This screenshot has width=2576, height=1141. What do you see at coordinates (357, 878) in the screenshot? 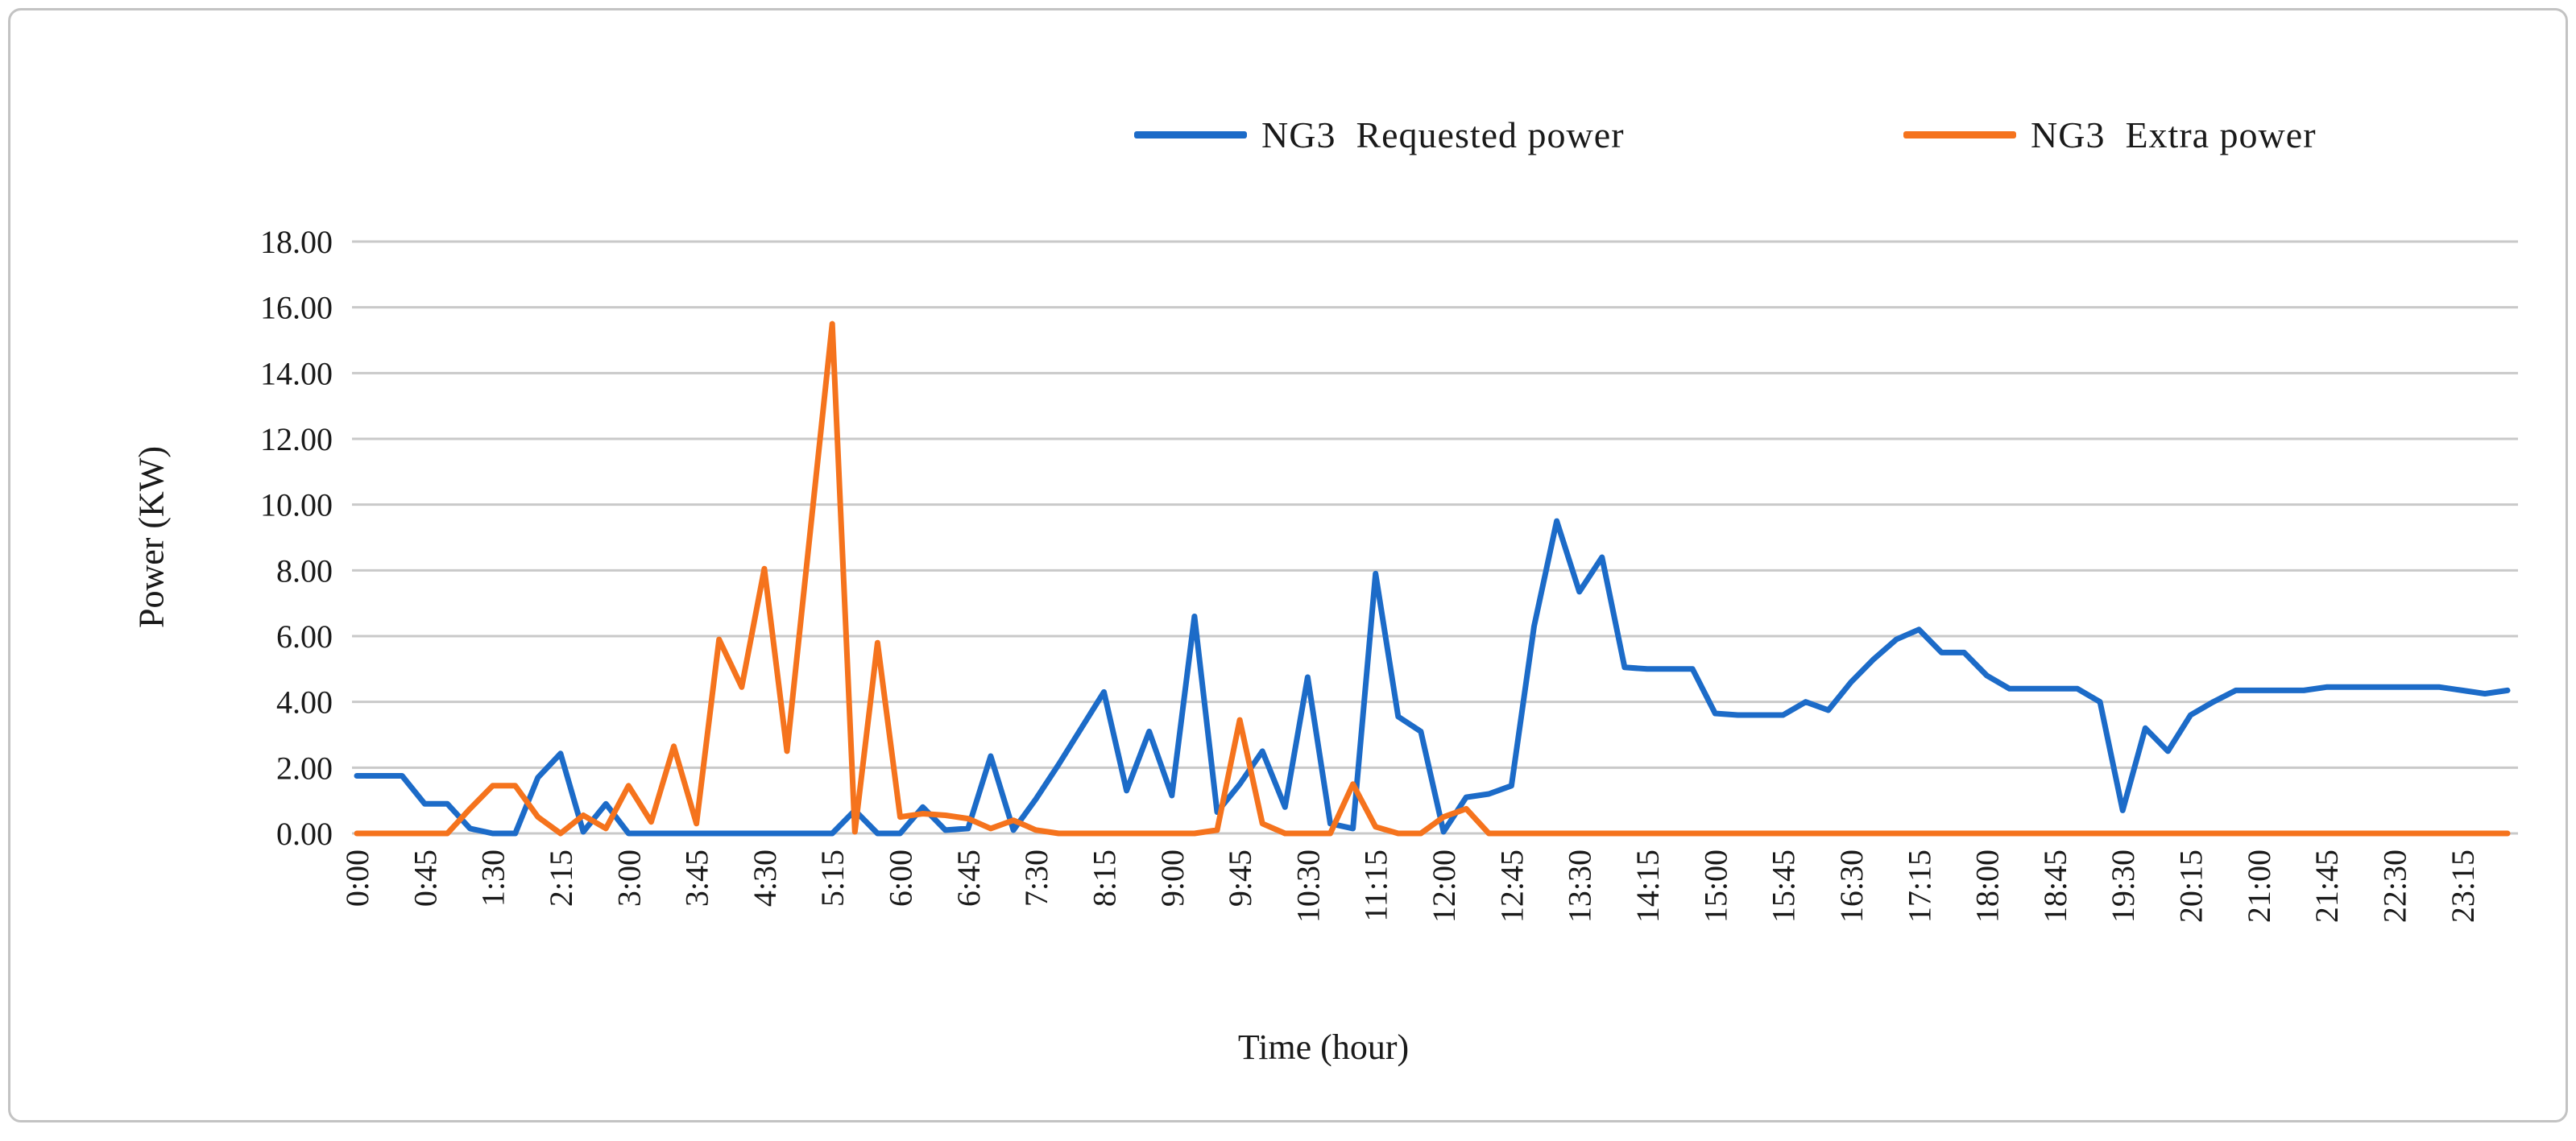
I see `x-tick-label-0-00: 0:00` at bounding box center [357, 878].